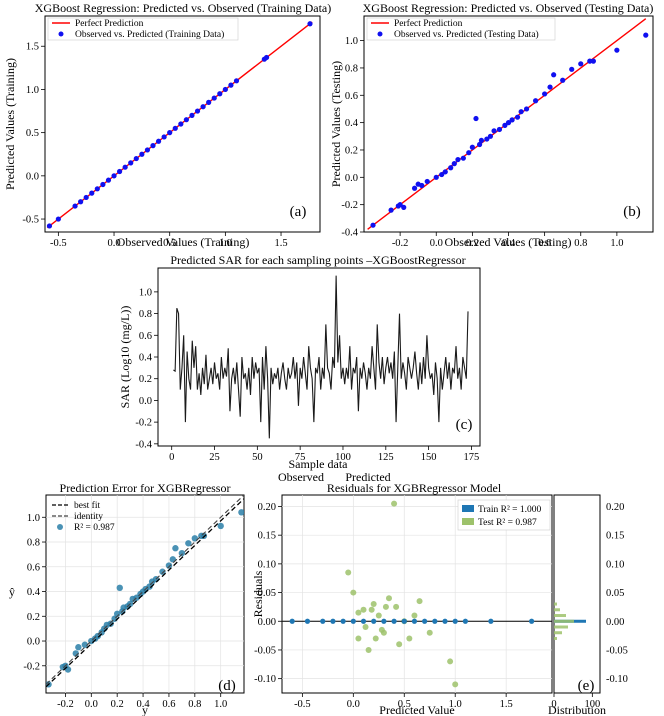 This screenshot has width=664, height=716. Describe the element at coordinates (145, 709) in the screenshot. I see `panel-d-xlabel: y` at that location.